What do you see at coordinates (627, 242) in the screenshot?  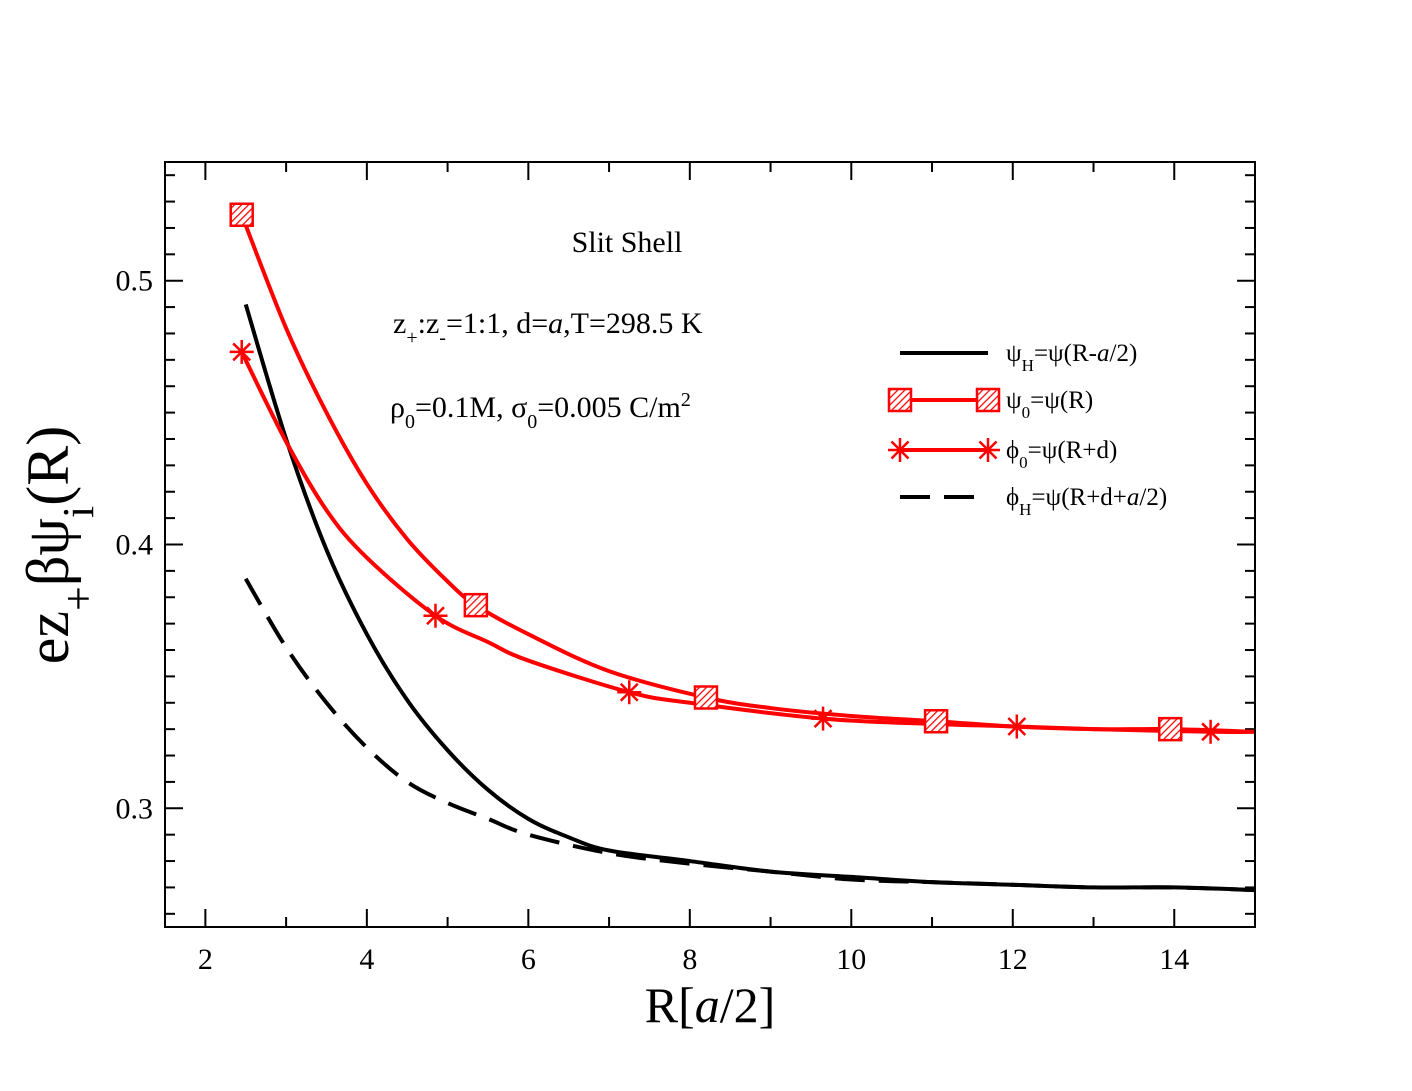 I see `annotation-slit-shell: Slit Shell` at bounding box center [627, 242].